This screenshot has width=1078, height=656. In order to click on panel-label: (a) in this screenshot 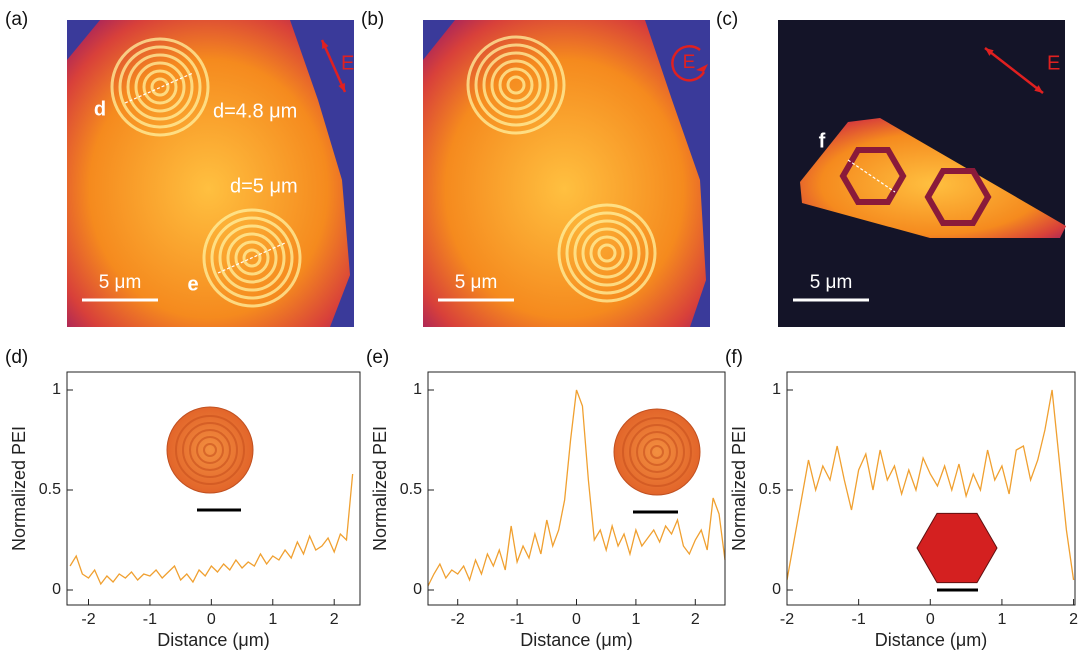, I will do `click(16, 19)`.